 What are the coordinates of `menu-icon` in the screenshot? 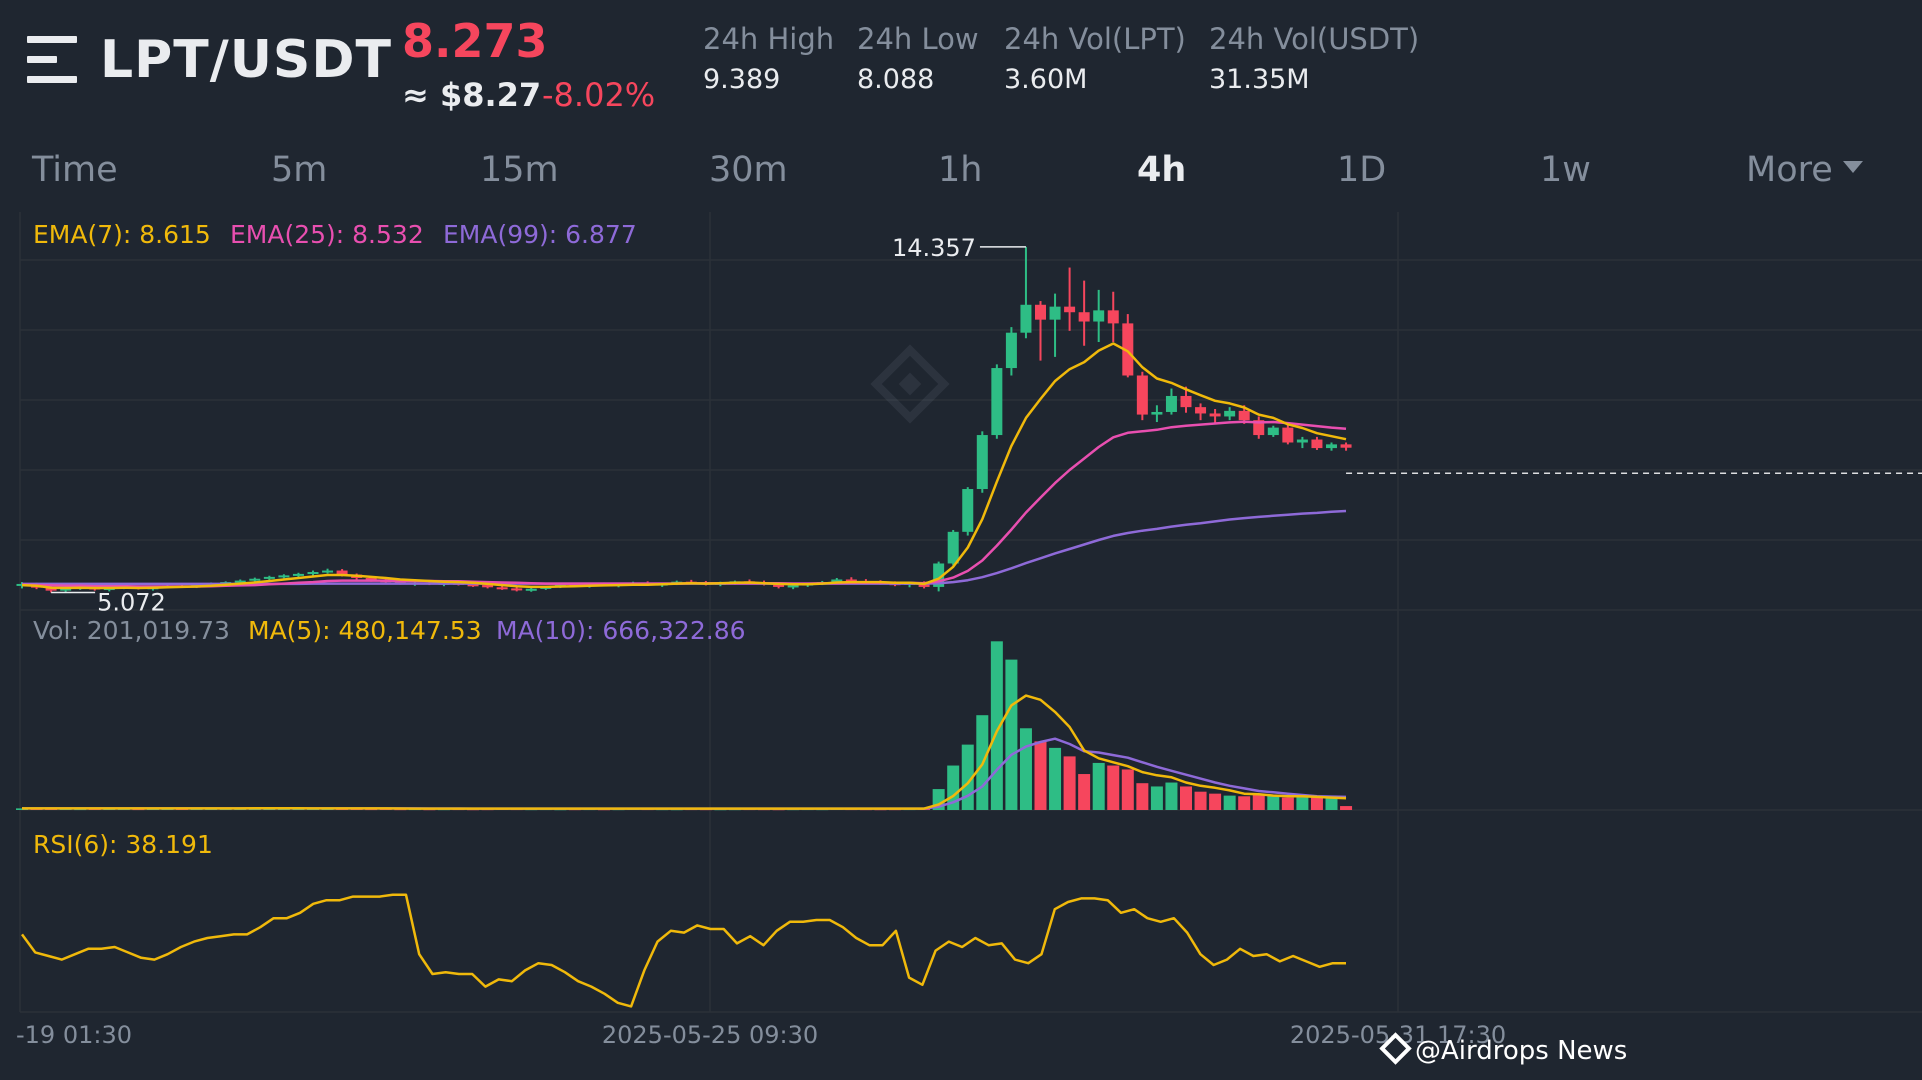 It's located at (52, 60).